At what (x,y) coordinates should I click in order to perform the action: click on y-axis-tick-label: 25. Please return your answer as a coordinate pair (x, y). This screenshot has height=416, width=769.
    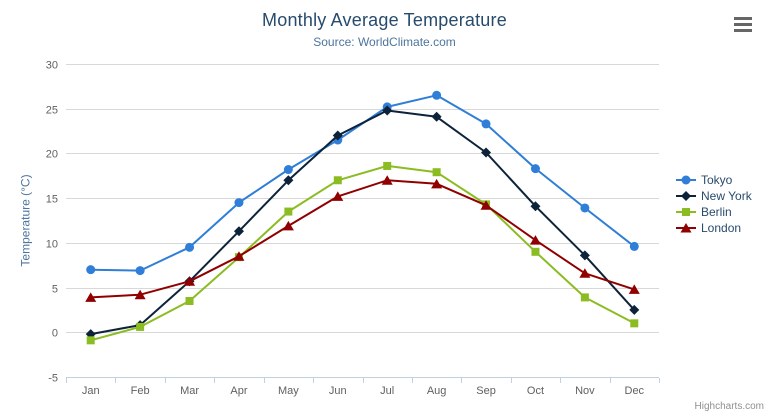
    Looking at the image, I should click on (52, 111).